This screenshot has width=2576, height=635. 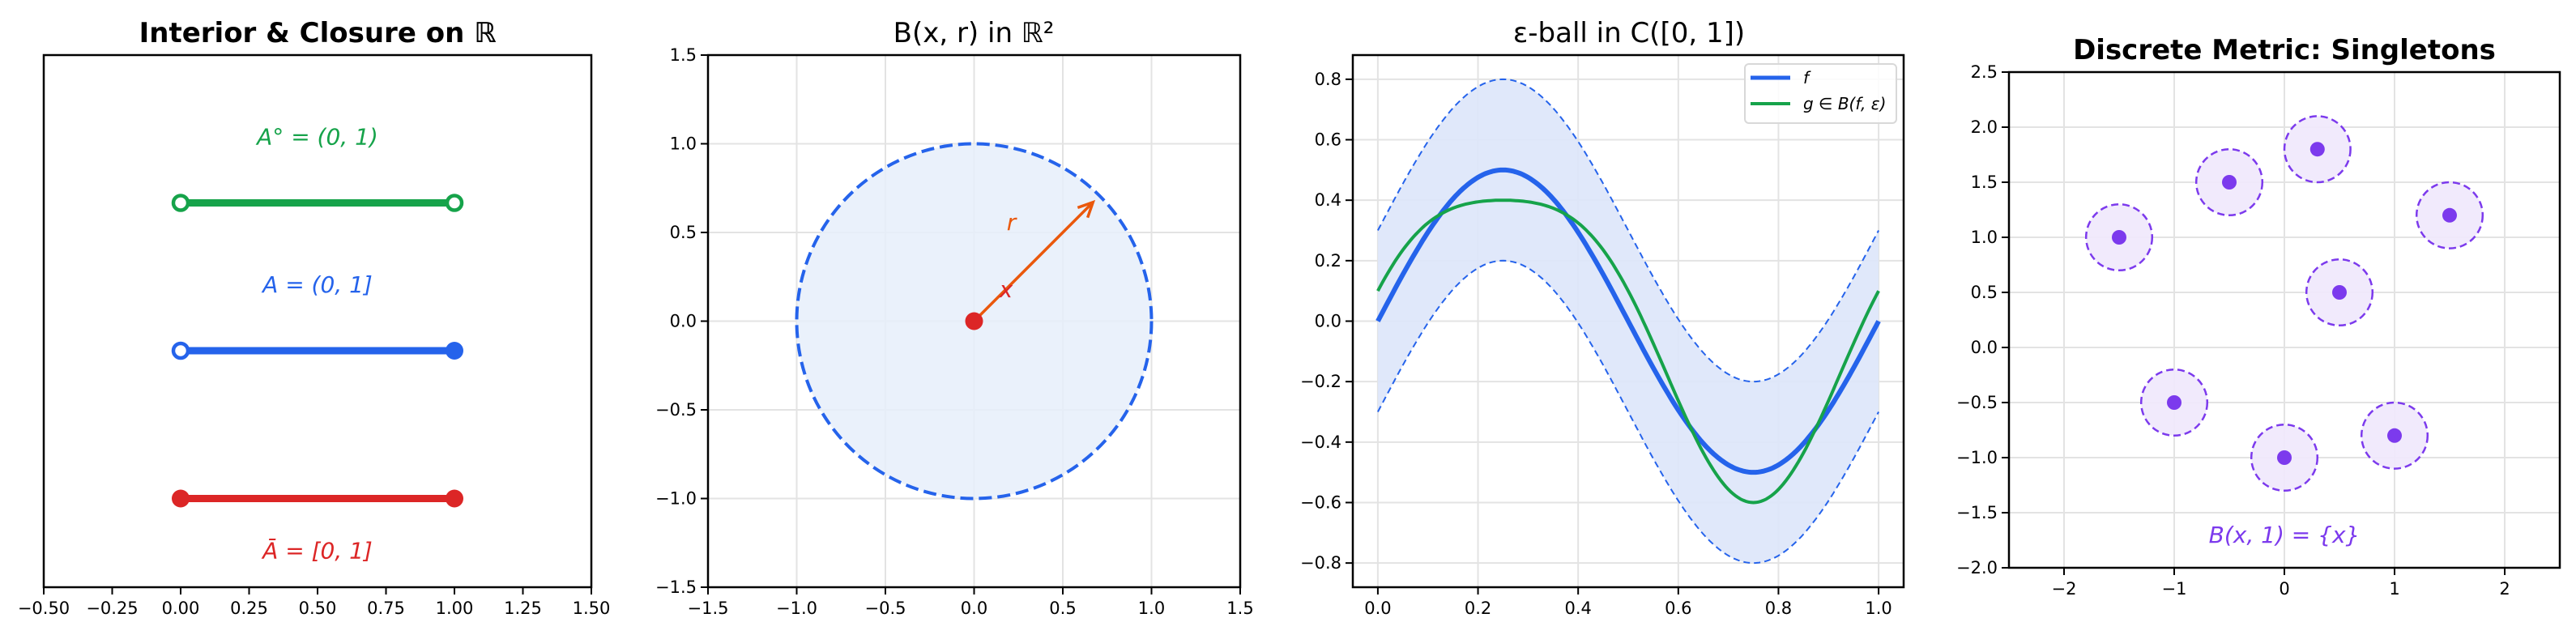 I want to click on ball-boundary-dashed, so click(x=975, y=321).